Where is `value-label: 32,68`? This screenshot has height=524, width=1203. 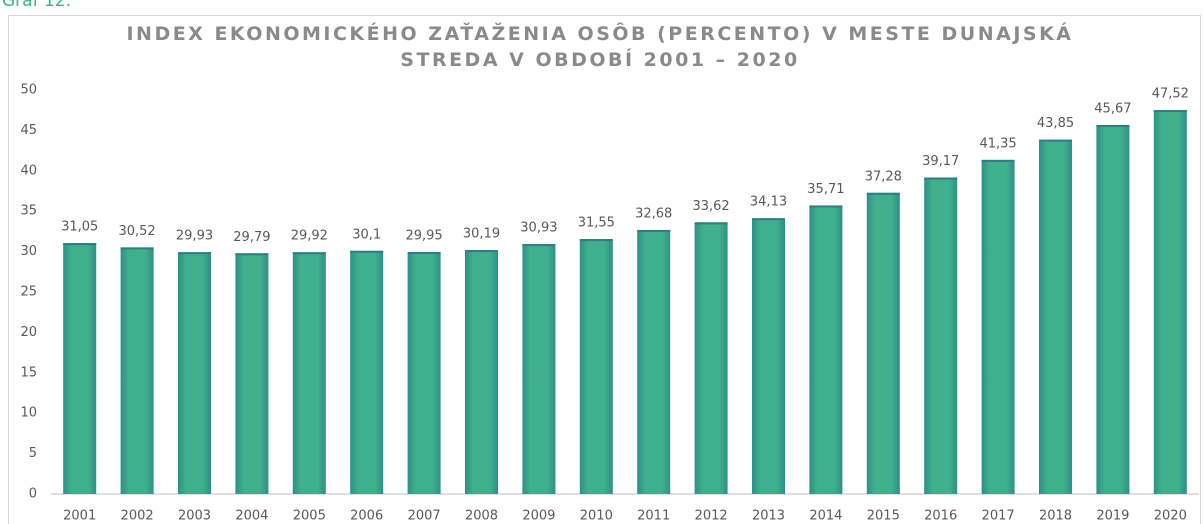 value-label: 32,68 is located at coordinates (653, 213).